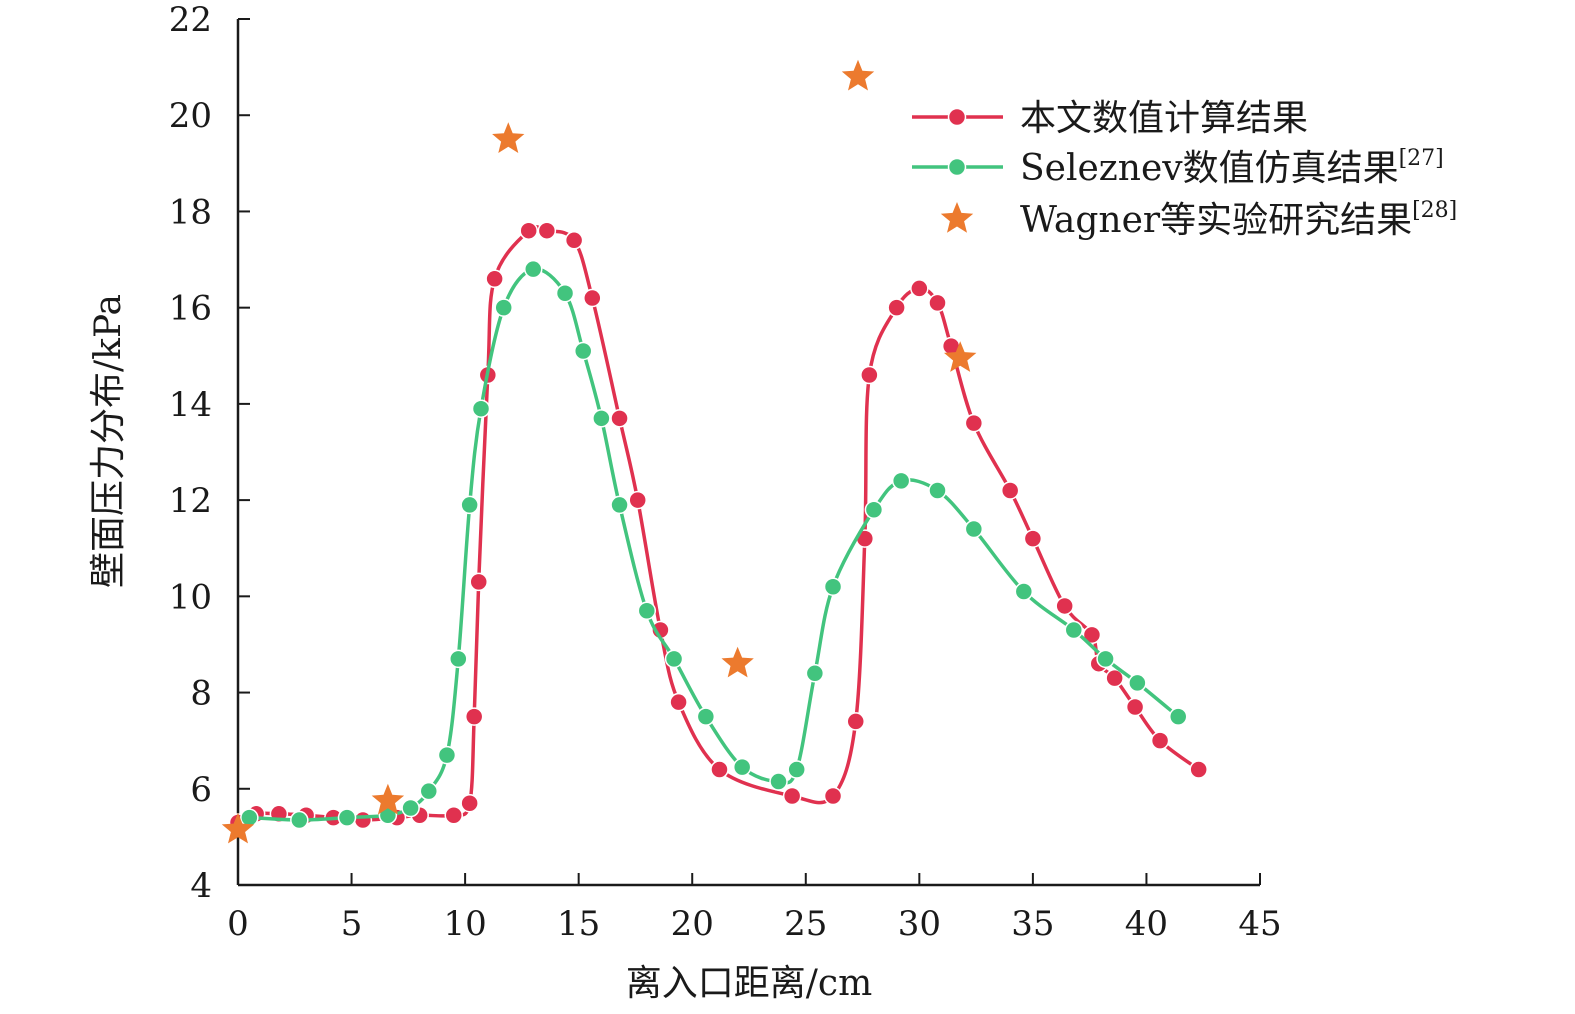  What do you see at coordinates (352, 924) in the screenshot?
I see `x-tick-label: 5` at bounding box center [352, 924].